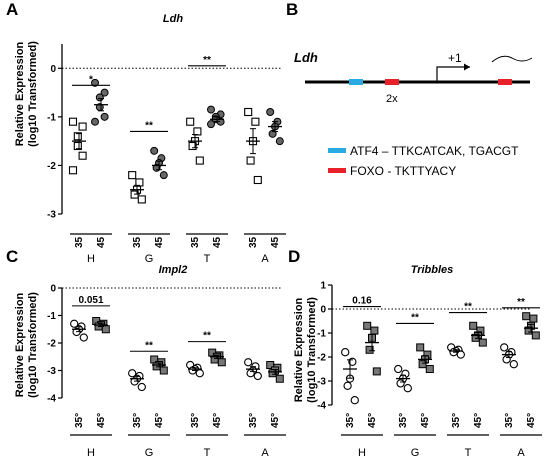 The height and width of the screenshot is (464, 550). I want to click on panel-d-ytick-label: -1, so click(321, 334).